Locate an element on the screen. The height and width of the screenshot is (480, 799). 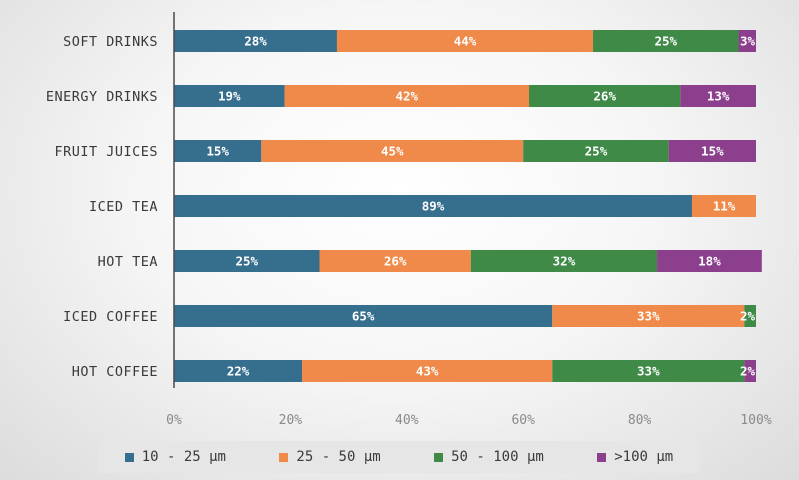
data-label: 42% is located at coordinates (407, 96).